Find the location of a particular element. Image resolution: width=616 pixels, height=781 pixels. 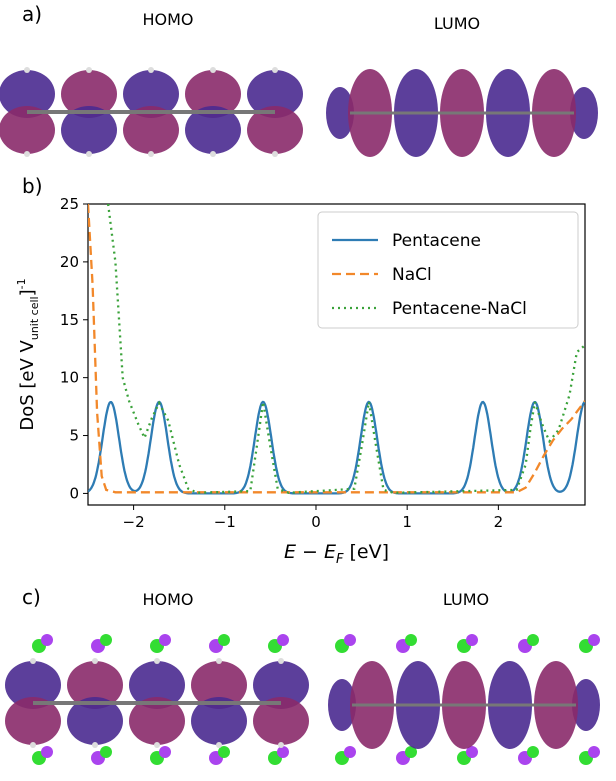

x-tick-label: −1 is located at coordinates (225, 522).